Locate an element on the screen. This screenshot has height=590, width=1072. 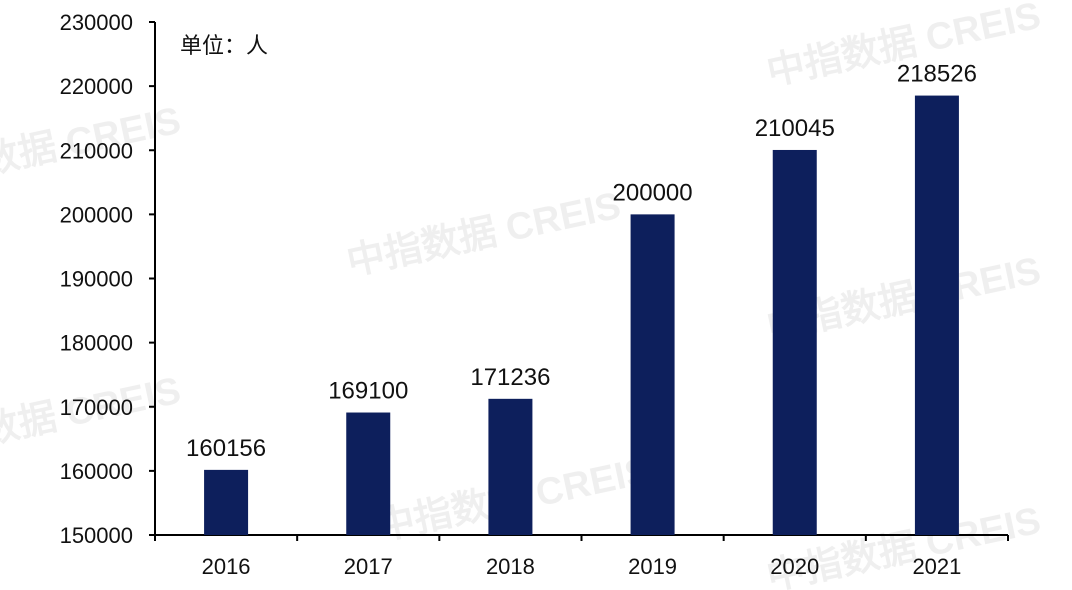
y-tick-label: 210000 is located at coordinates (96, 150).